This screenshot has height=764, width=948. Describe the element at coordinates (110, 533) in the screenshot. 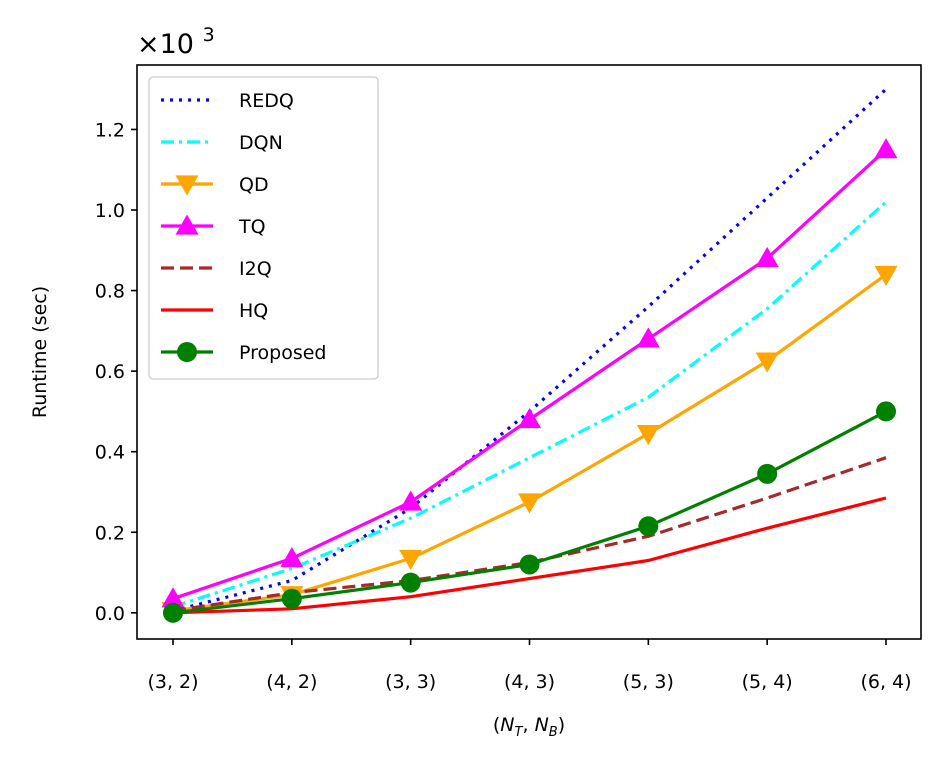

I see `y-tick-label: 0.2` at that location.